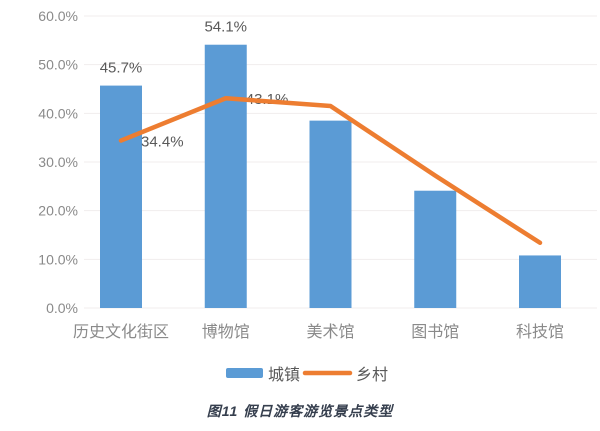 Image resolution: width=600 pixels, height=431 pixels. What do you see at coordinates (330, 332) in the screenshot?
I see `x-category-label: 美术馆` at bounding box center [330, 332].